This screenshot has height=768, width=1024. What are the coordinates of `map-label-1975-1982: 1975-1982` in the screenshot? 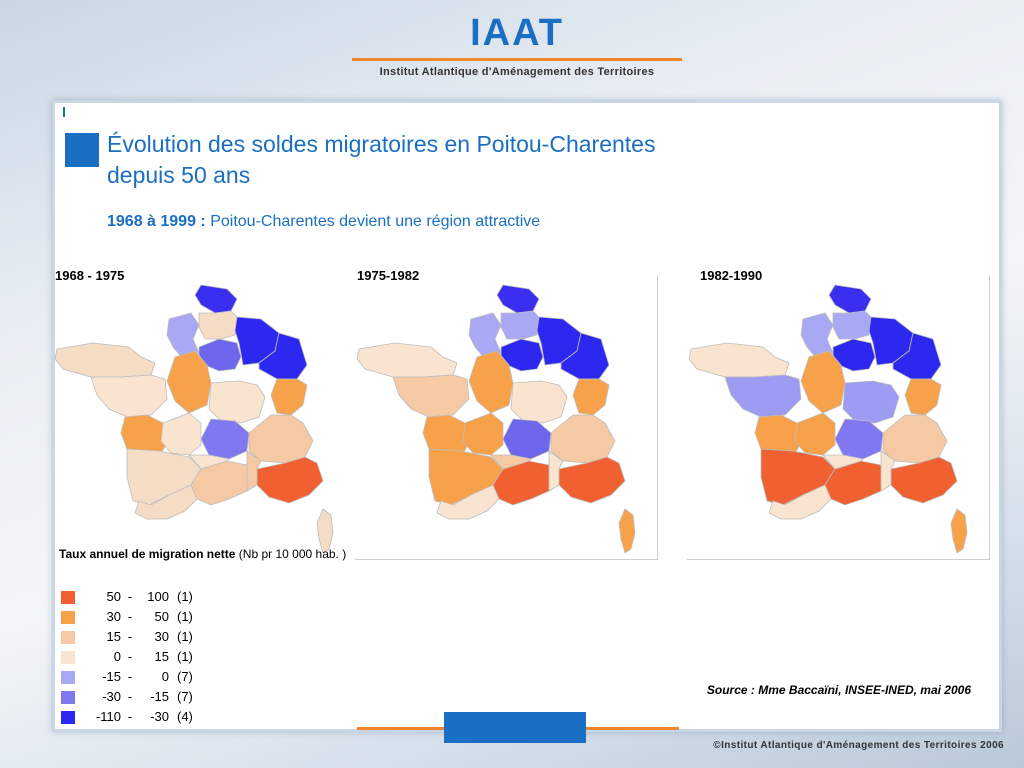 It's located at (388, 275).